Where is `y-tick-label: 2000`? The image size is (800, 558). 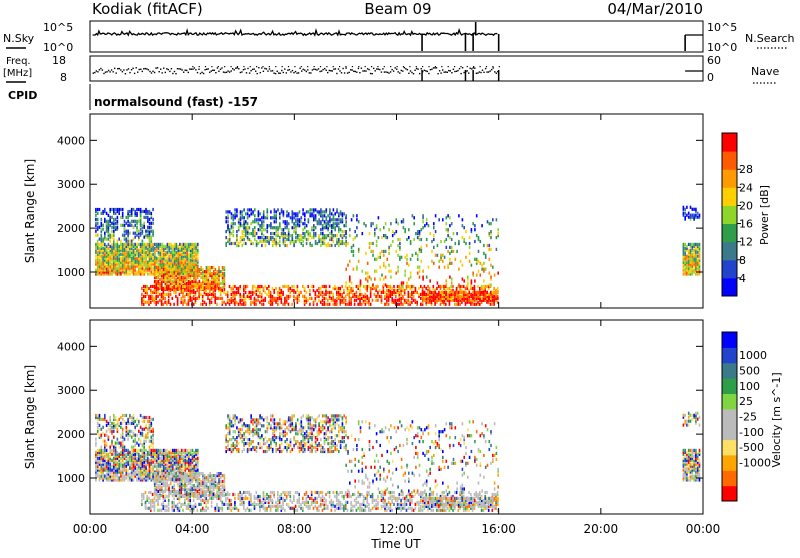
y-tick-label: 2000 is located at coordinates (71, 228).